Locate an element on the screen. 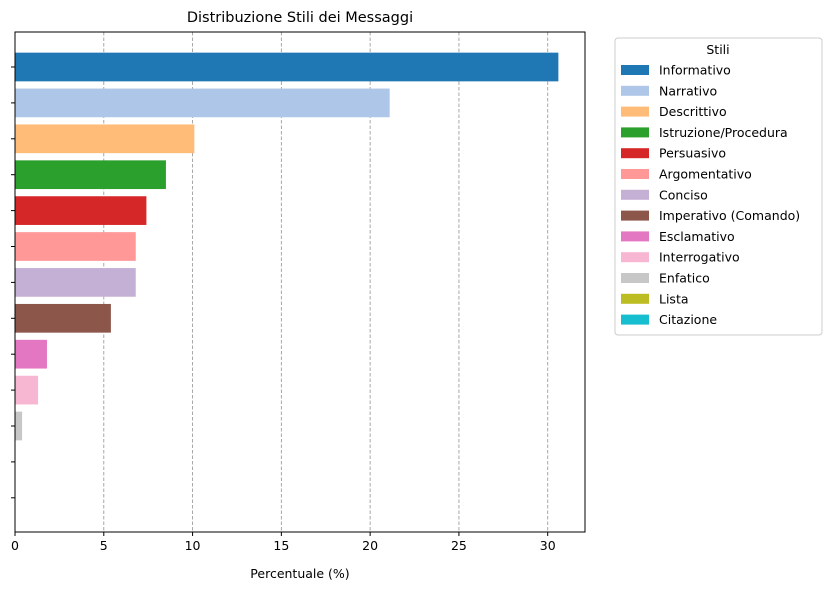 The height and width of the screenshot is (594, 831). legend-frame is located at coordinates (718, 186).